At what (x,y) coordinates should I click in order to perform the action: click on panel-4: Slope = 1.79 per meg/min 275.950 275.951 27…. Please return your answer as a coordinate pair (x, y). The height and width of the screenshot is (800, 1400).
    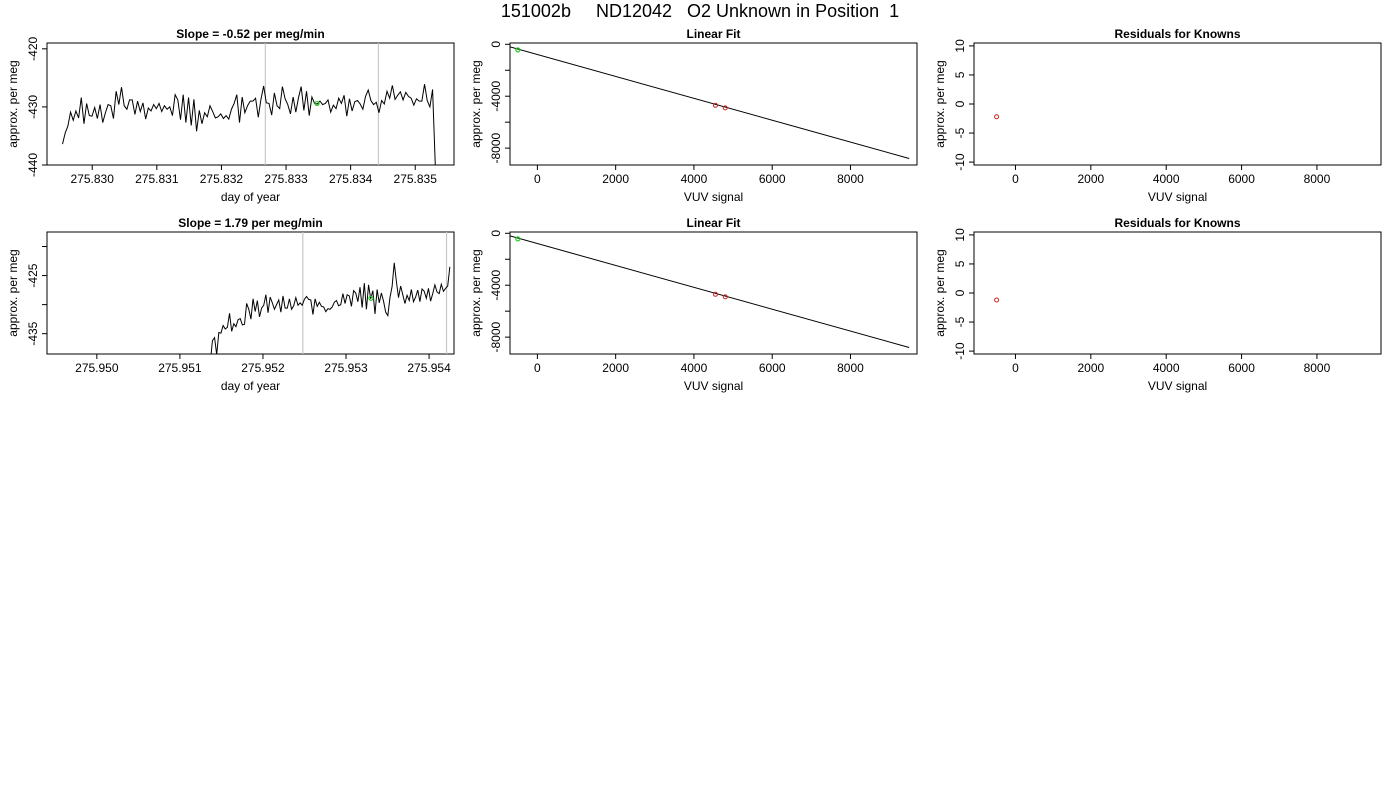
    Looking at the image, I should click on (230, 304).